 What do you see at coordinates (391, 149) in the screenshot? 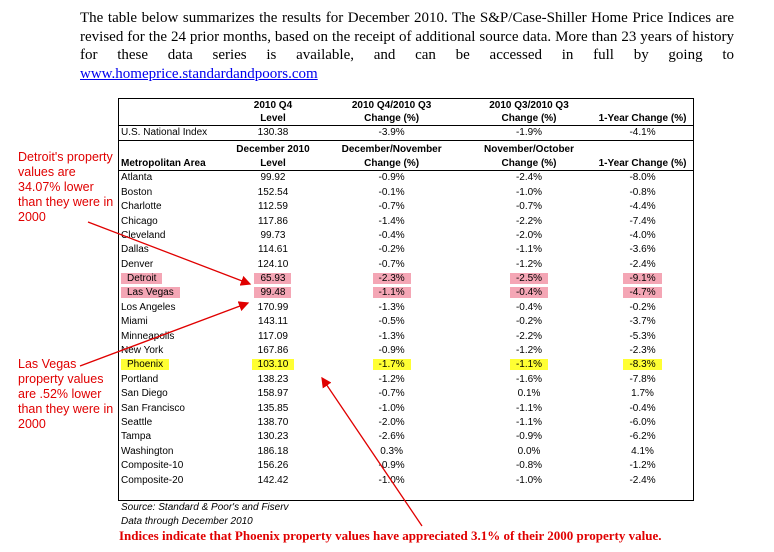
I see `header-cell: December/November` at bounding box center [391, 149].